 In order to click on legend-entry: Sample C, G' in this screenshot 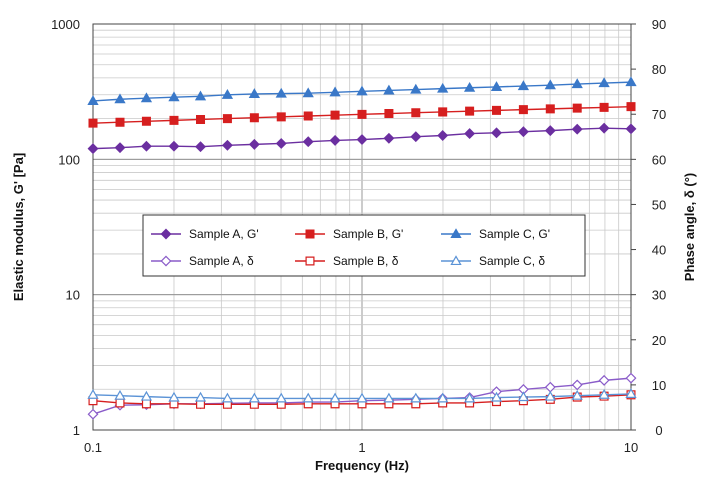, I will do `click(495, 234)`.